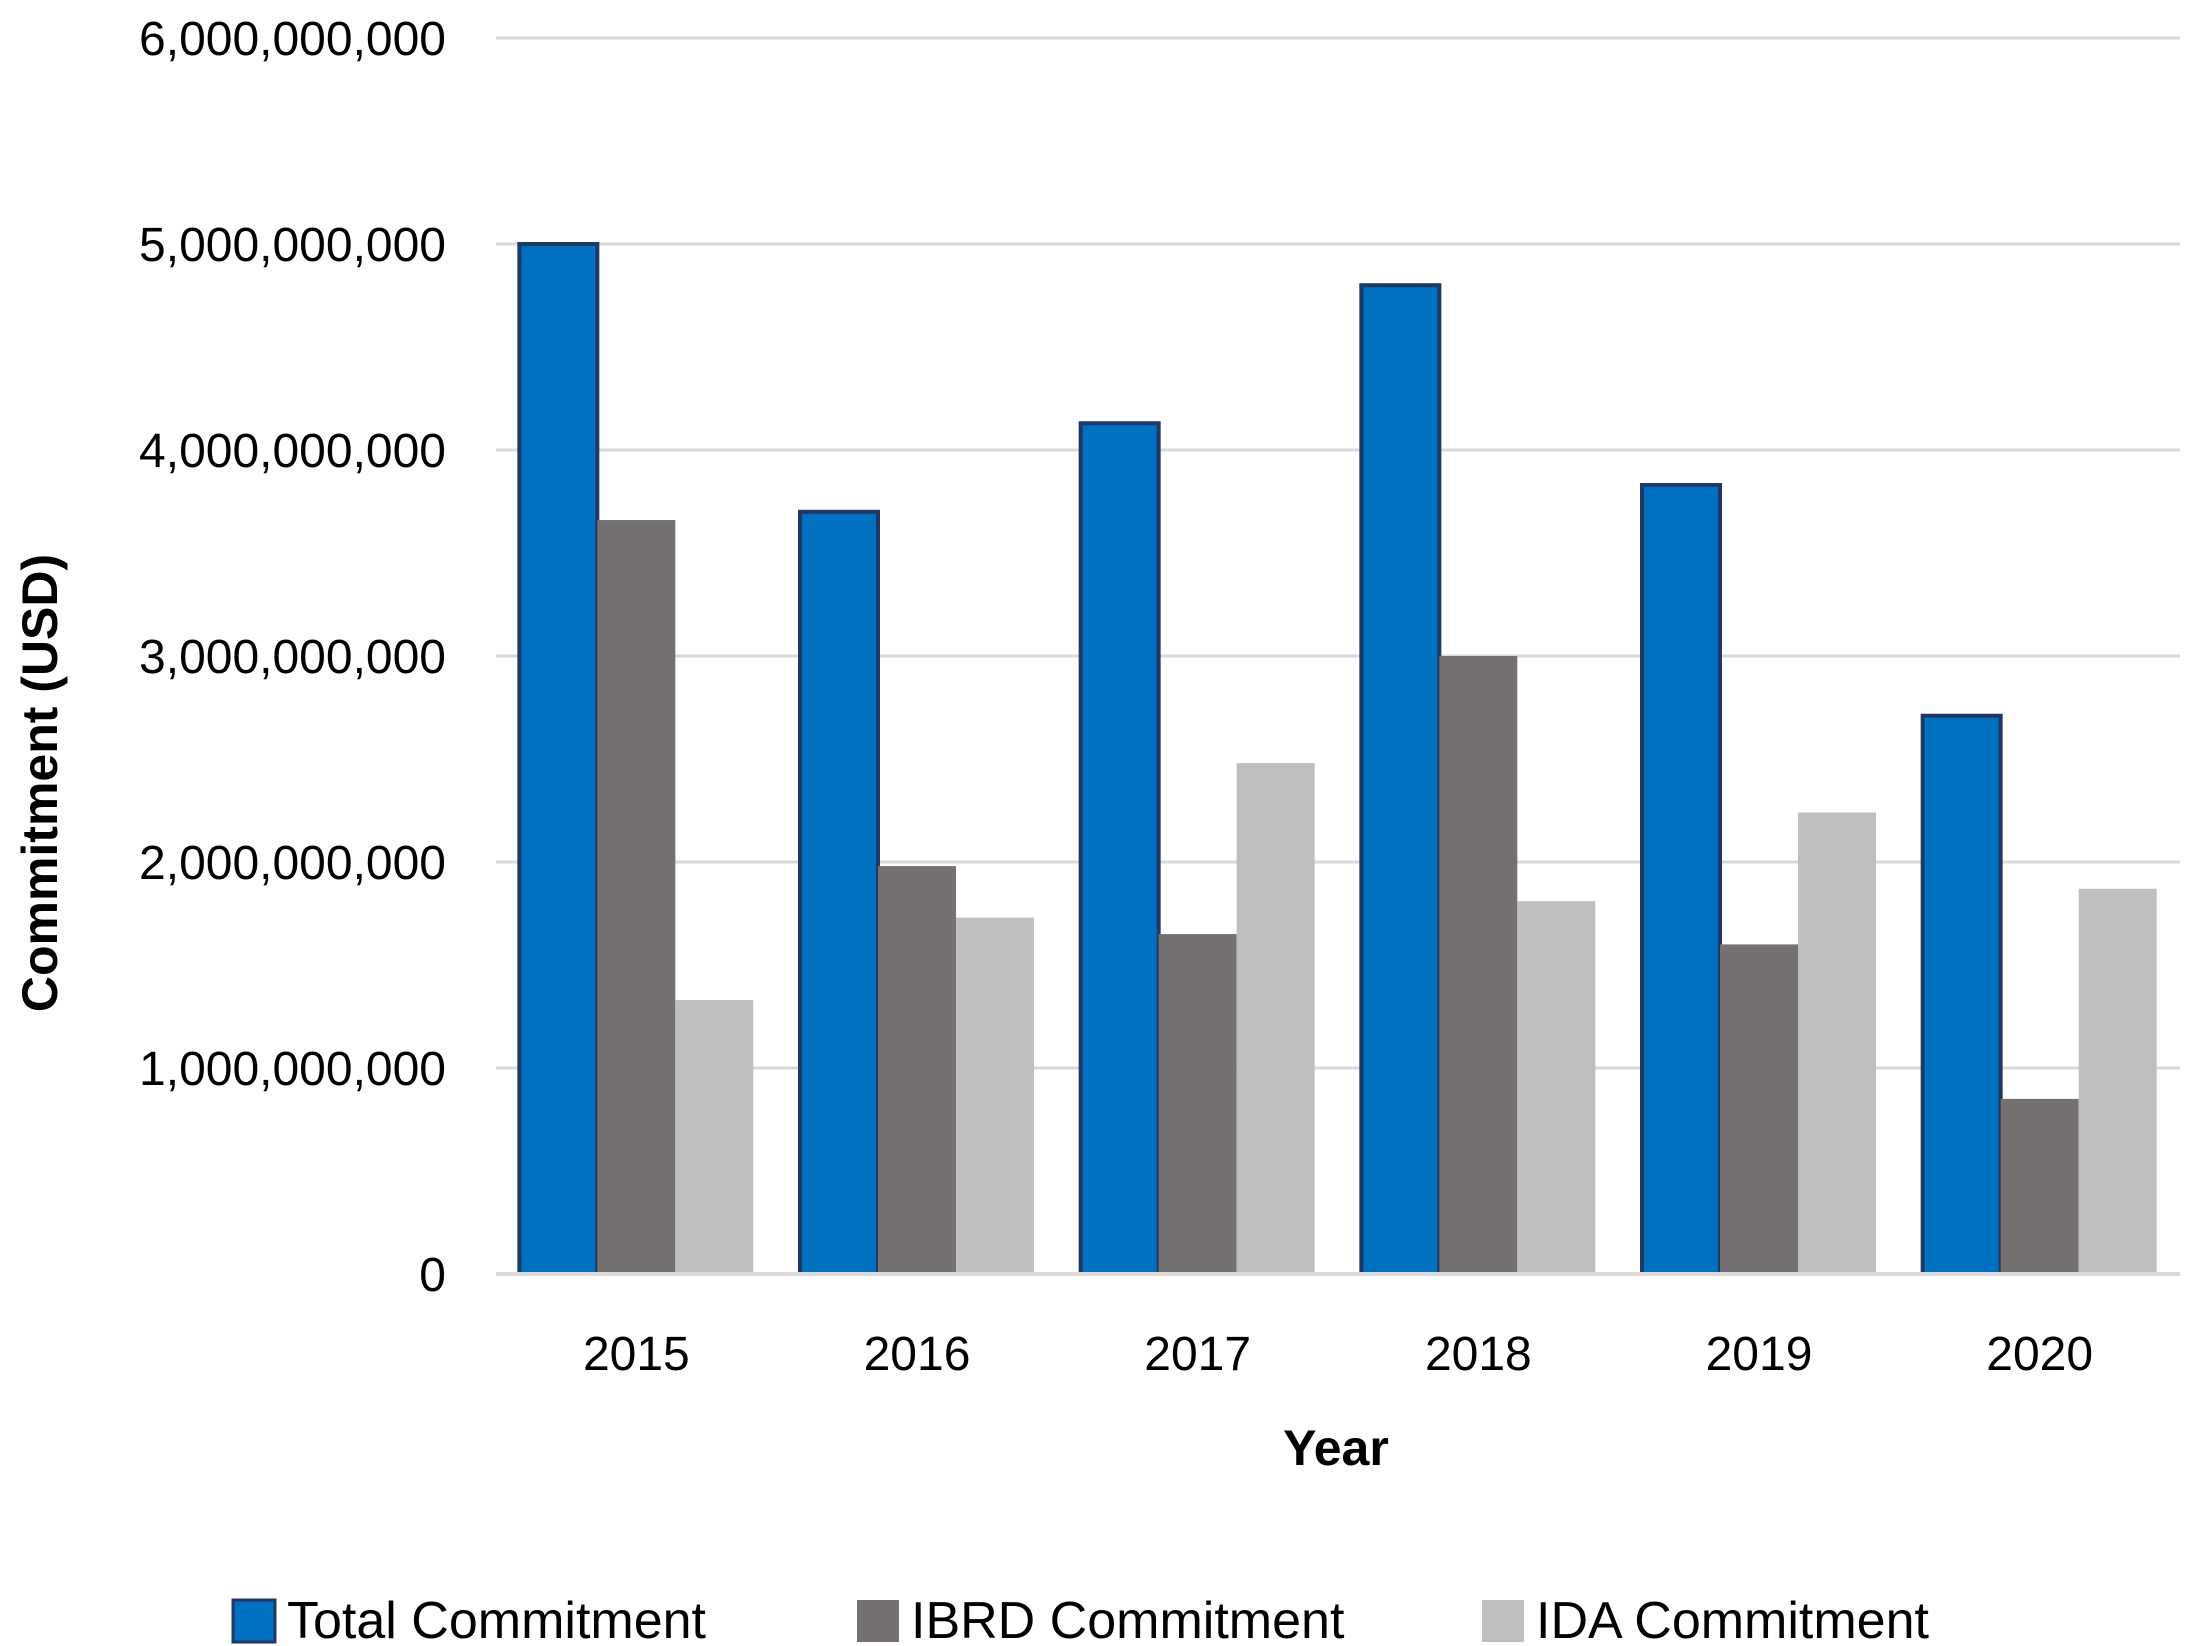 The width and height of the screenshot is (2193, 1646). I want to click on bar-total-commitment-2016, so click(839, 892).